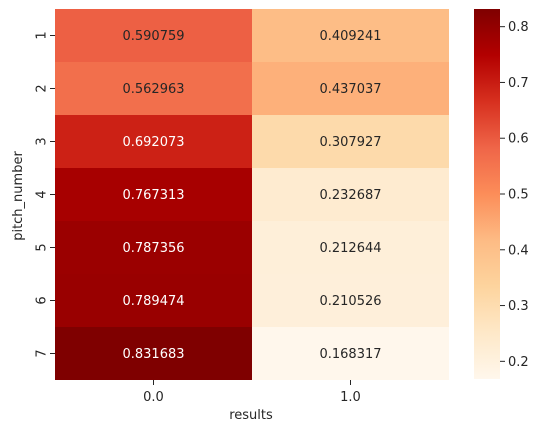 The image size is (535, 432). I want to click on colorbar-tick-label: 0.5, so click(518, 195).